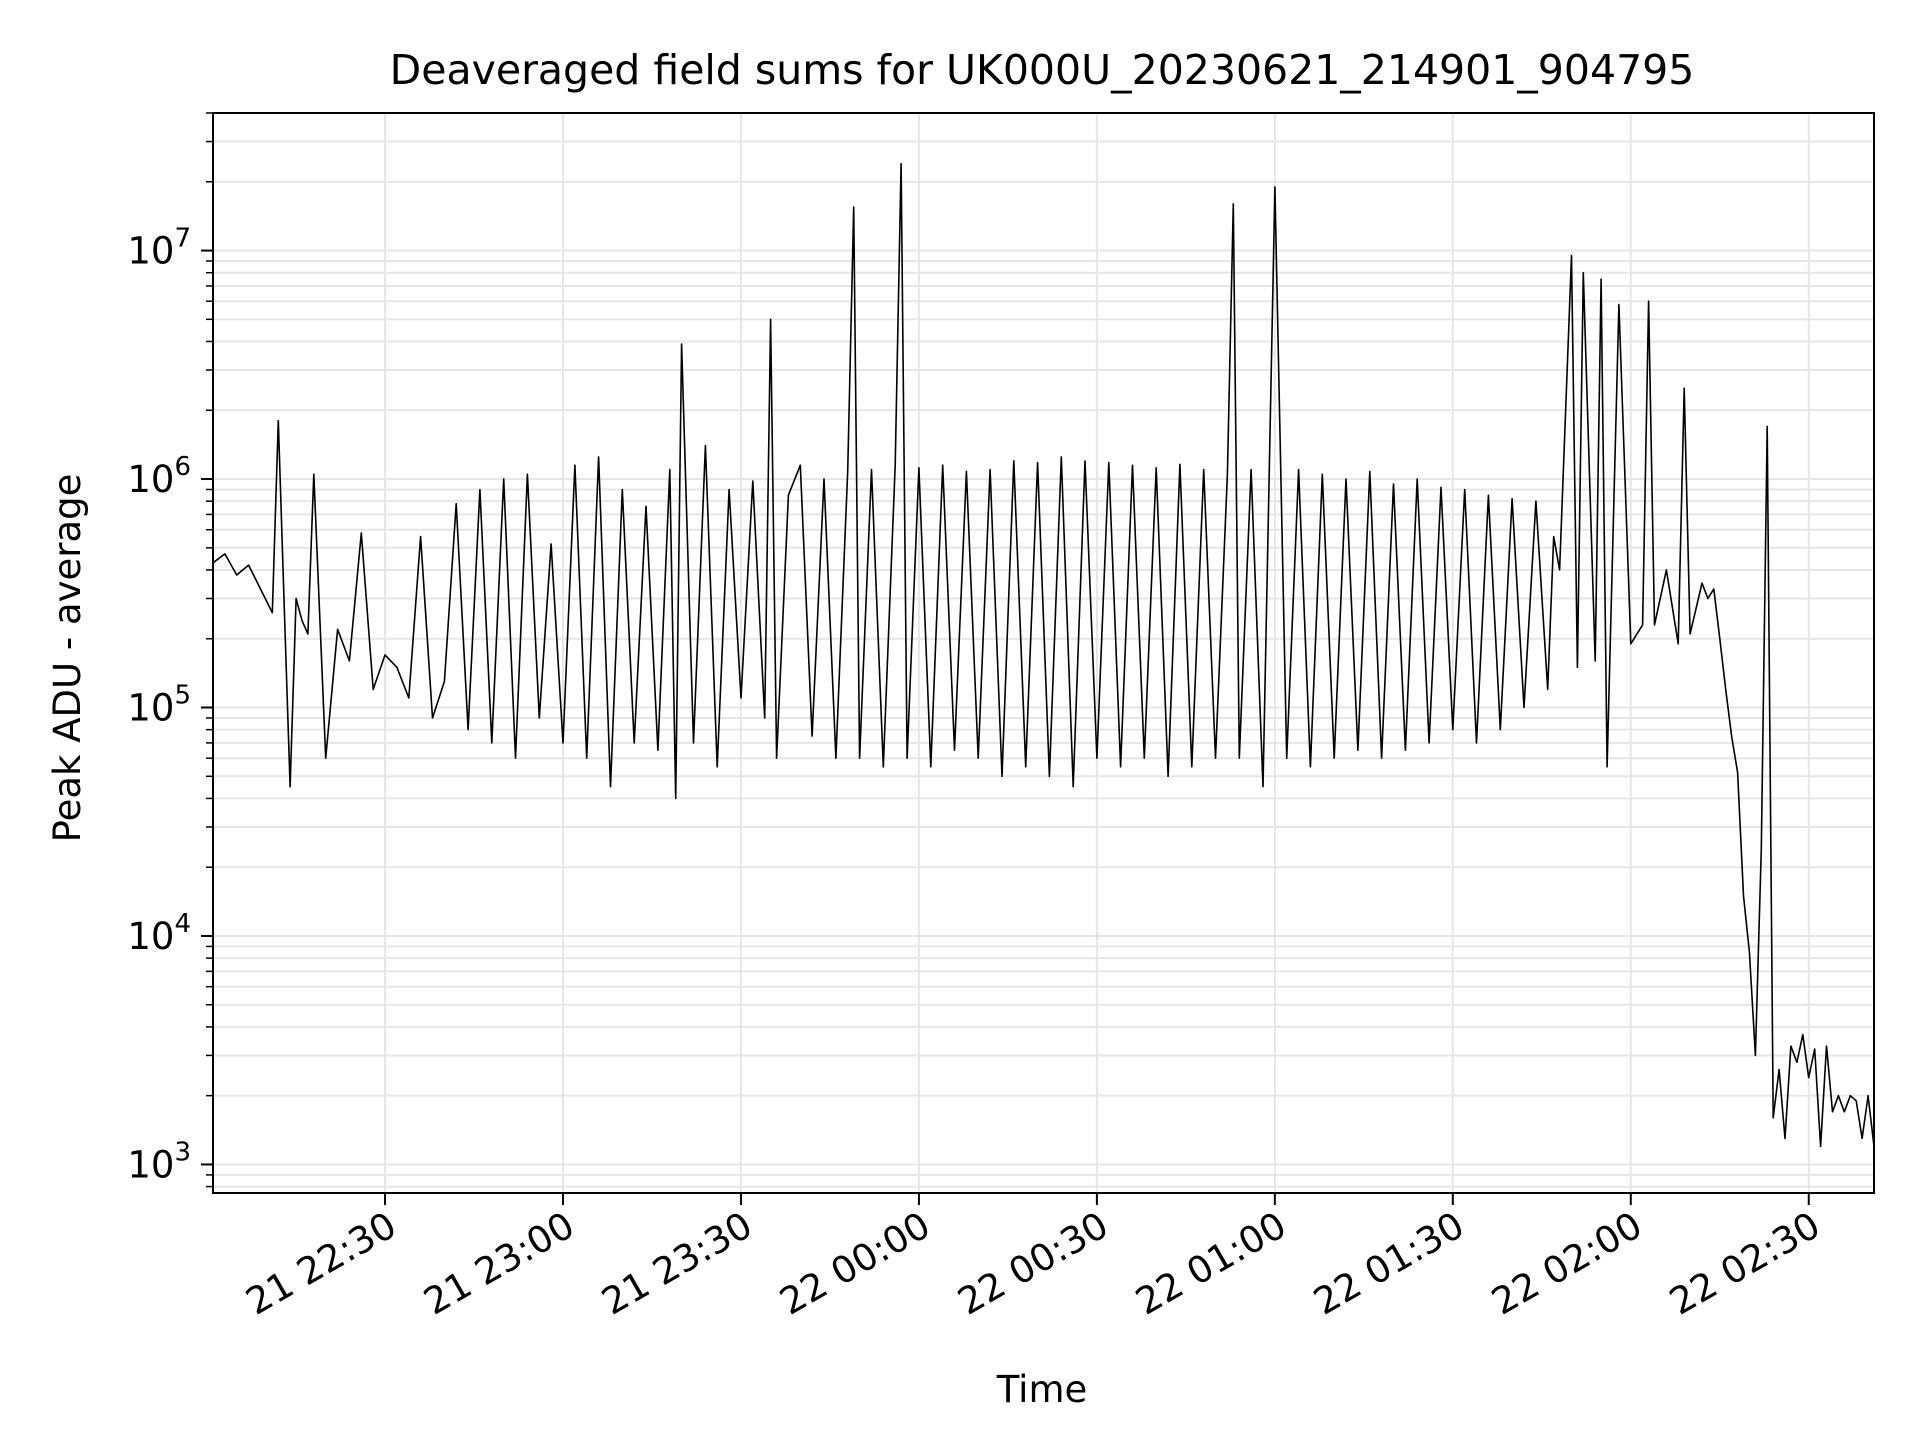 The width and height of the screenshot is (1920, 1440). I want to click on x-tick-label: 22 00:30, so click(1033, 1264).